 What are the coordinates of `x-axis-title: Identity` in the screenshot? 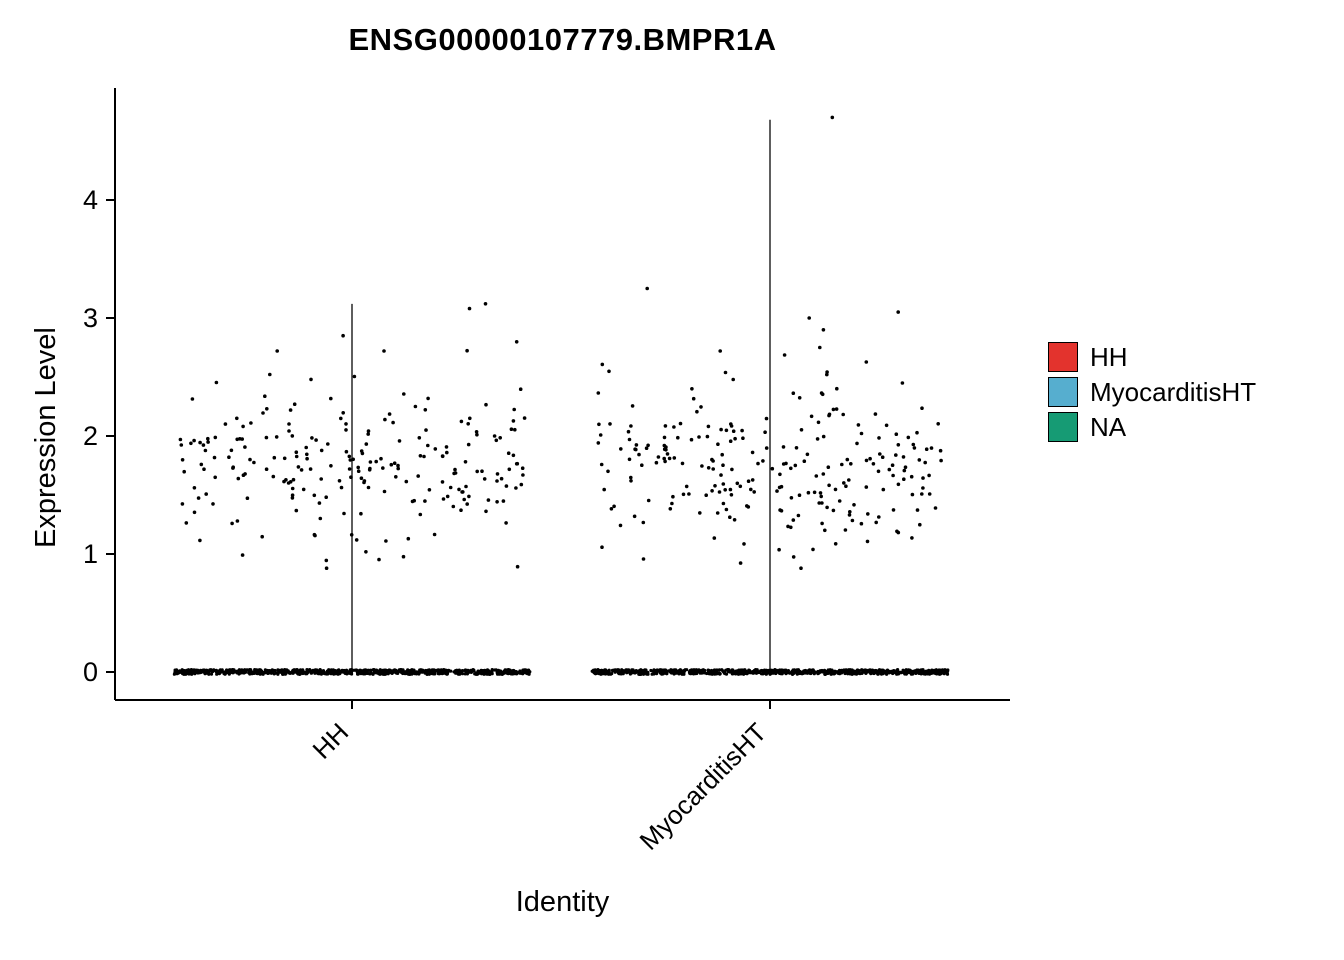 It's located at (562, 902).